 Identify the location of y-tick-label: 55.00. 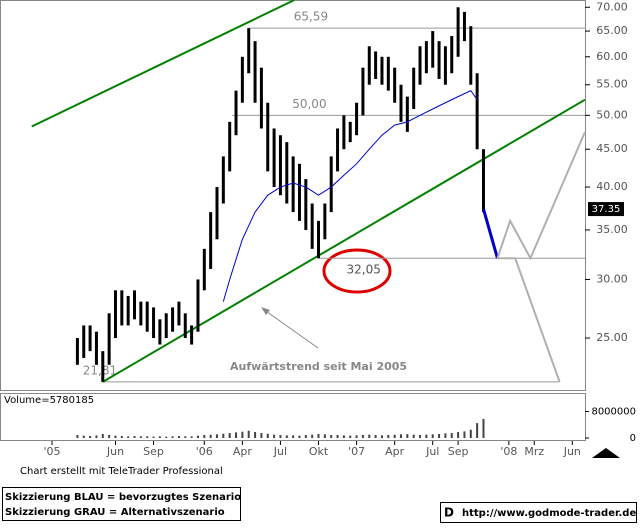
(612, 84).